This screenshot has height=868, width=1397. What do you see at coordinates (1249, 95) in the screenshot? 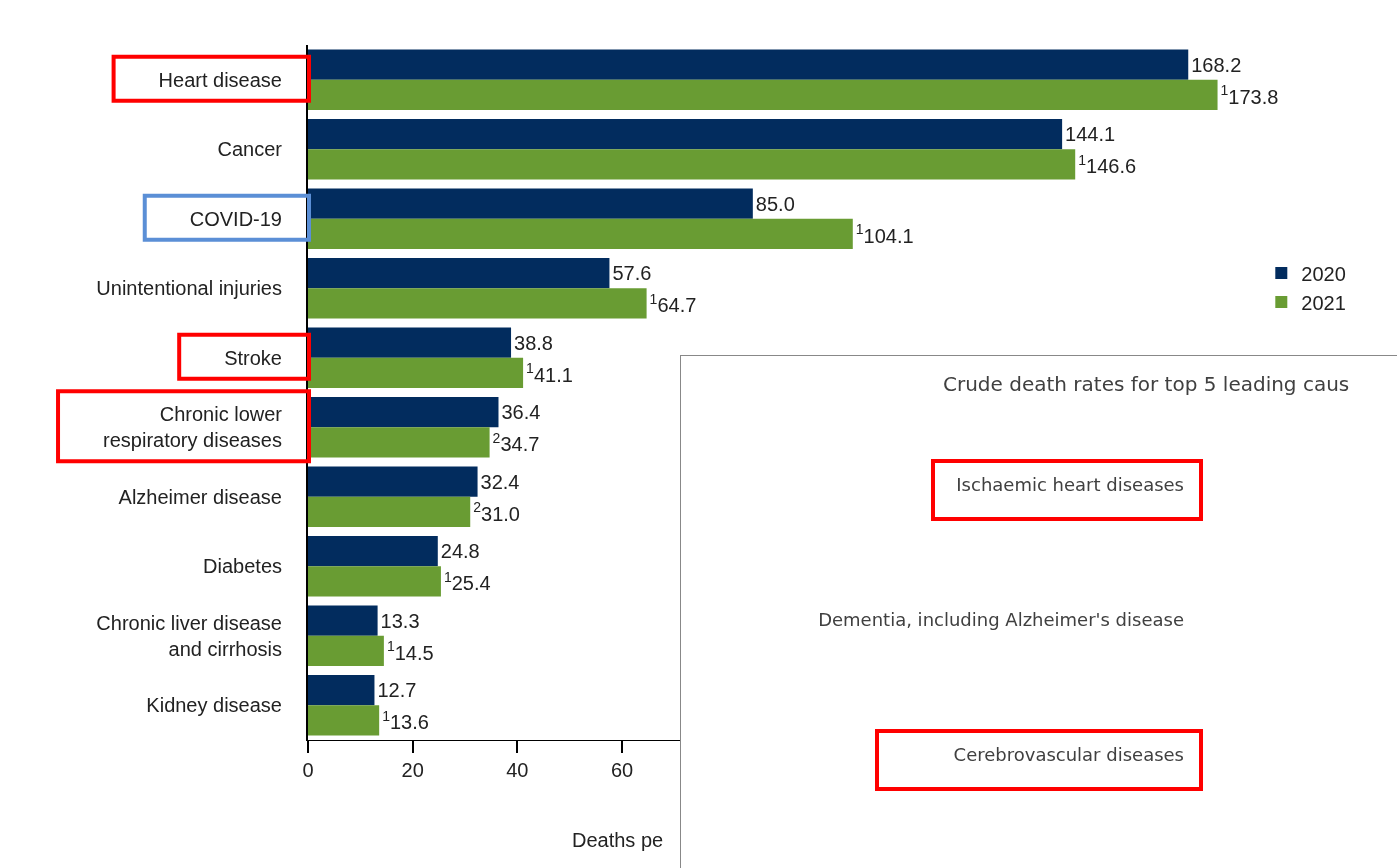
I see `data-label: $^{1}$173.8` at bounding box center [1249, 95].